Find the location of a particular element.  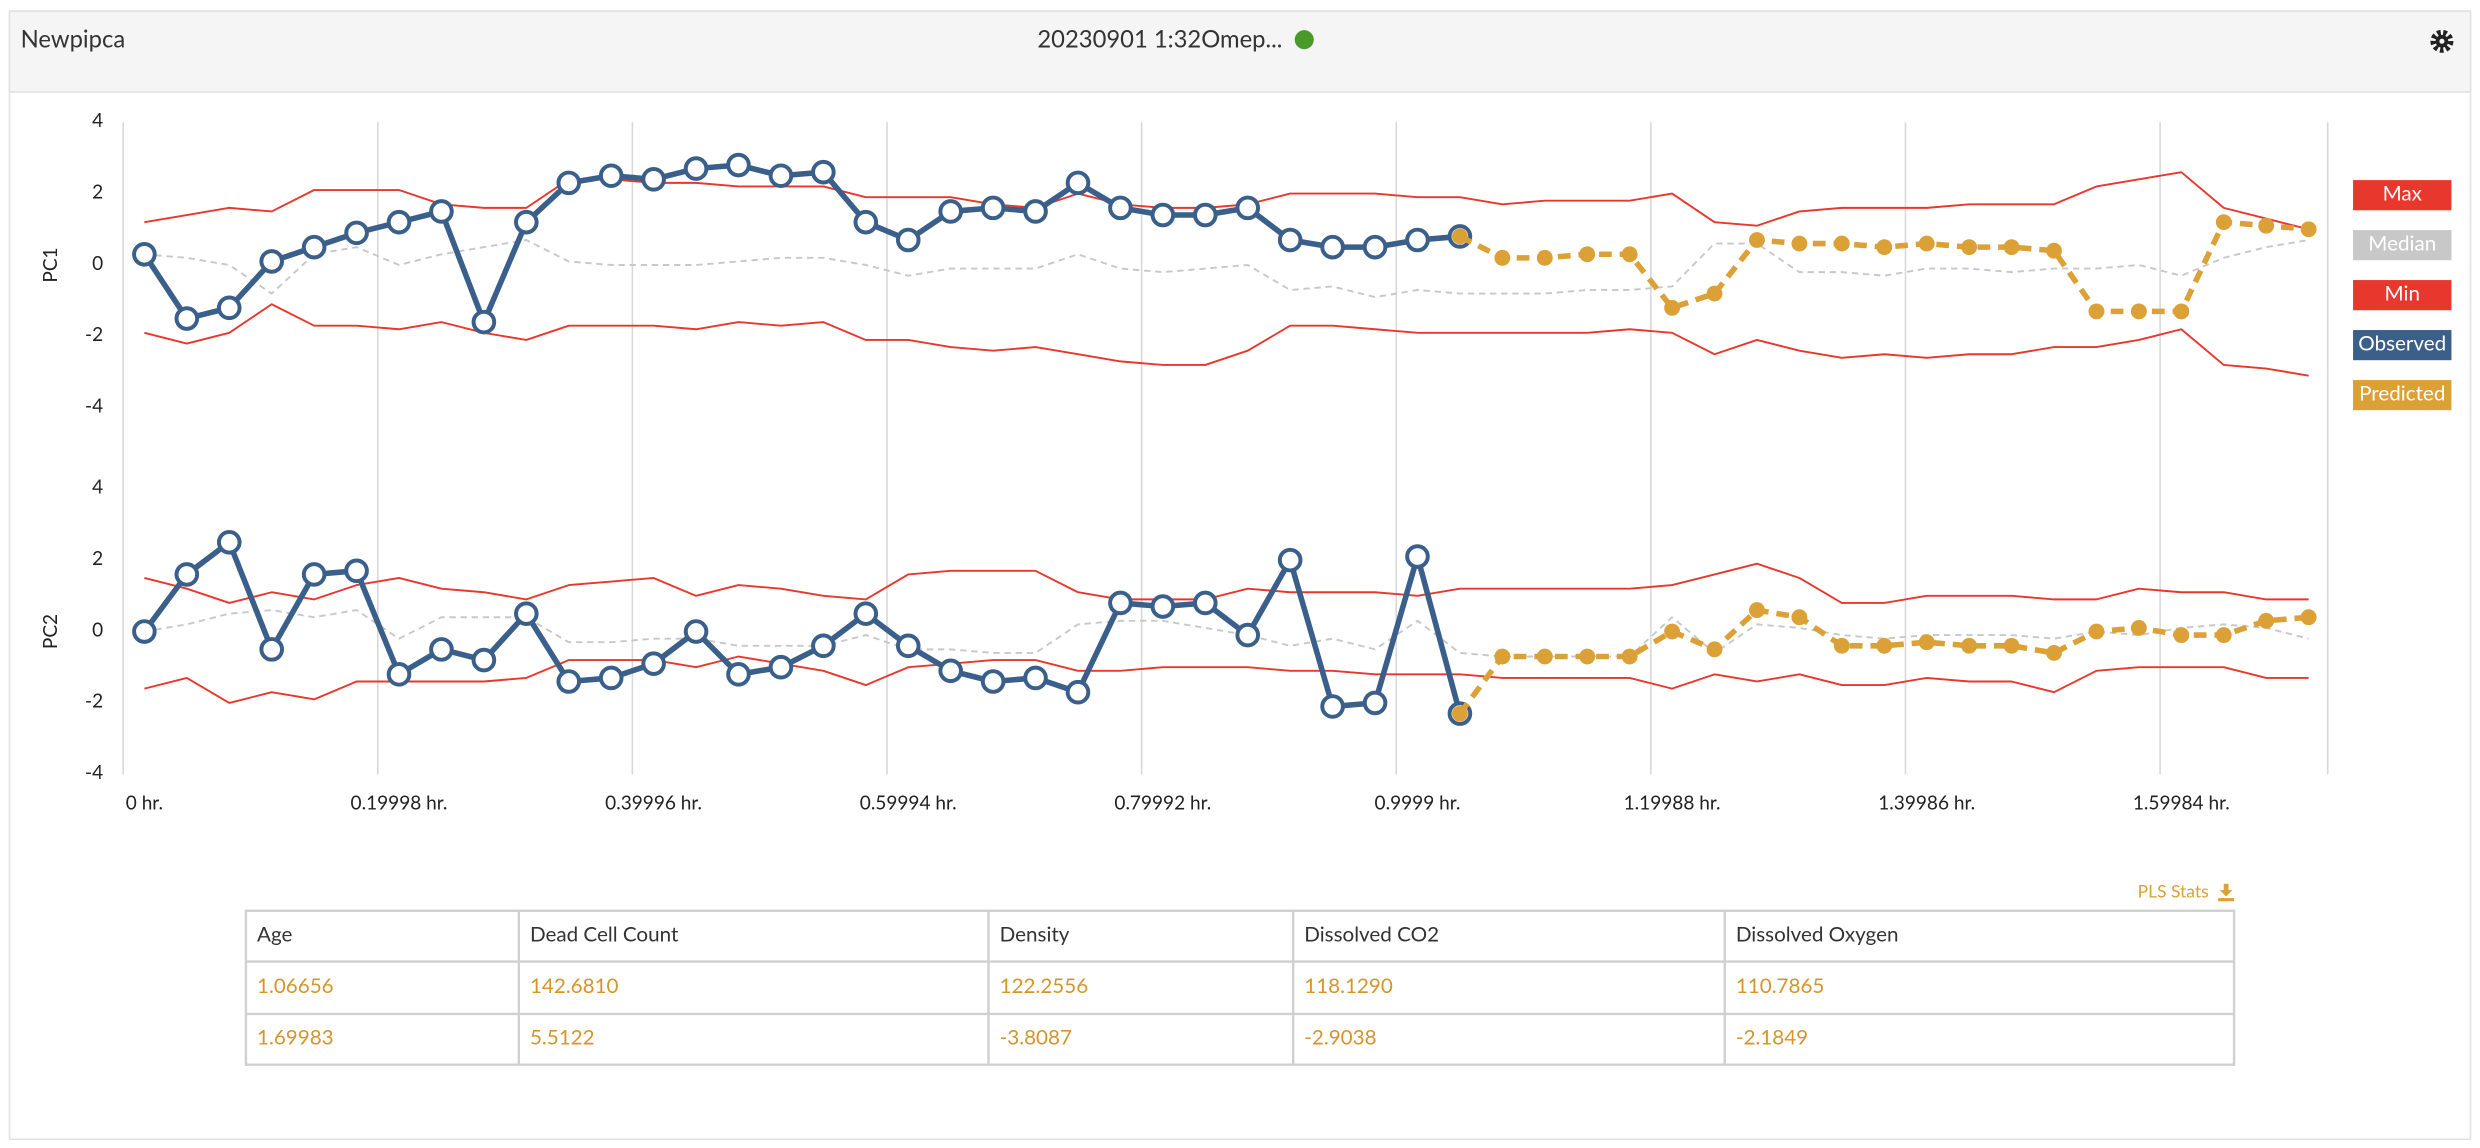

header-title: Newpipca is located at coordinates (73, 39).